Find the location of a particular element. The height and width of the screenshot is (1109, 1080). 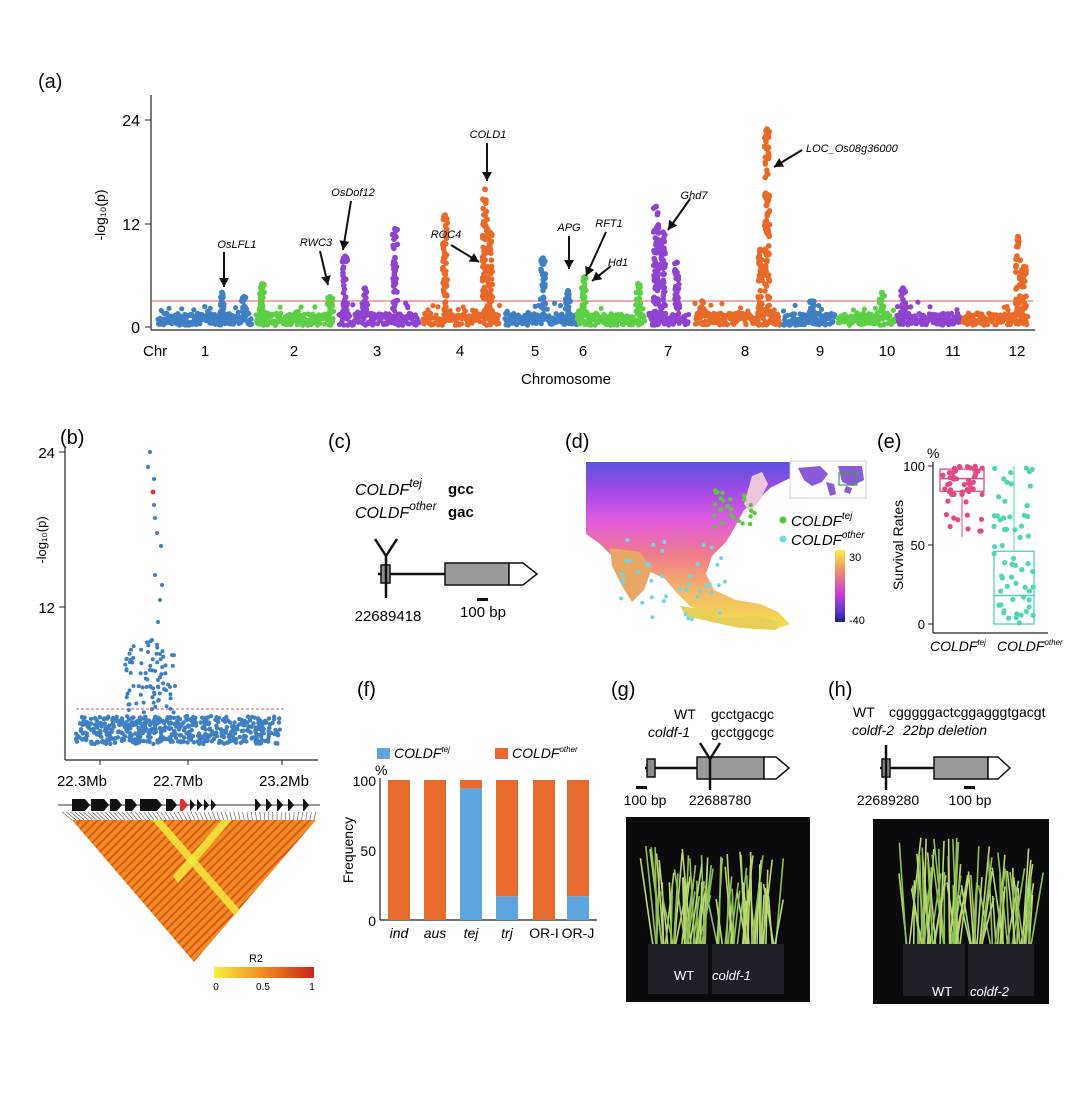

gene-arrow-head is located at coordinates (224, 282).